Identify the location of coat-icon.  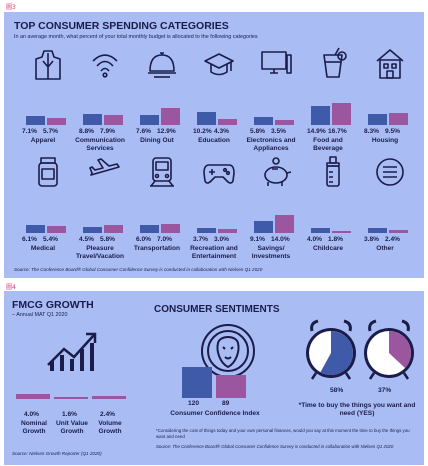
(48, 65).